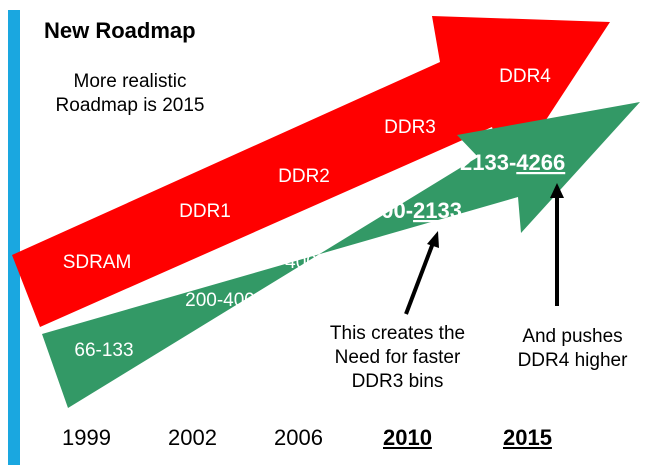 The height and width of the screenshot is (469, 646). I want to click on year-2015: 2015, so click(527, 437).